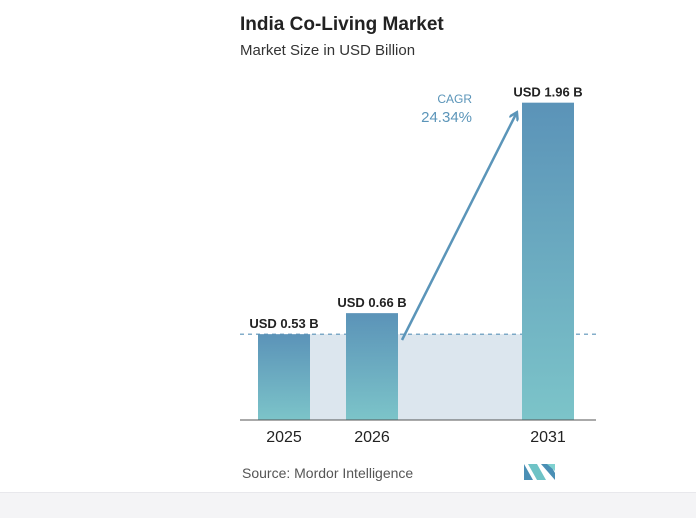  Describe the element at coordinates (284, 377) in the screenshot. I see `bar-2025` at that location.